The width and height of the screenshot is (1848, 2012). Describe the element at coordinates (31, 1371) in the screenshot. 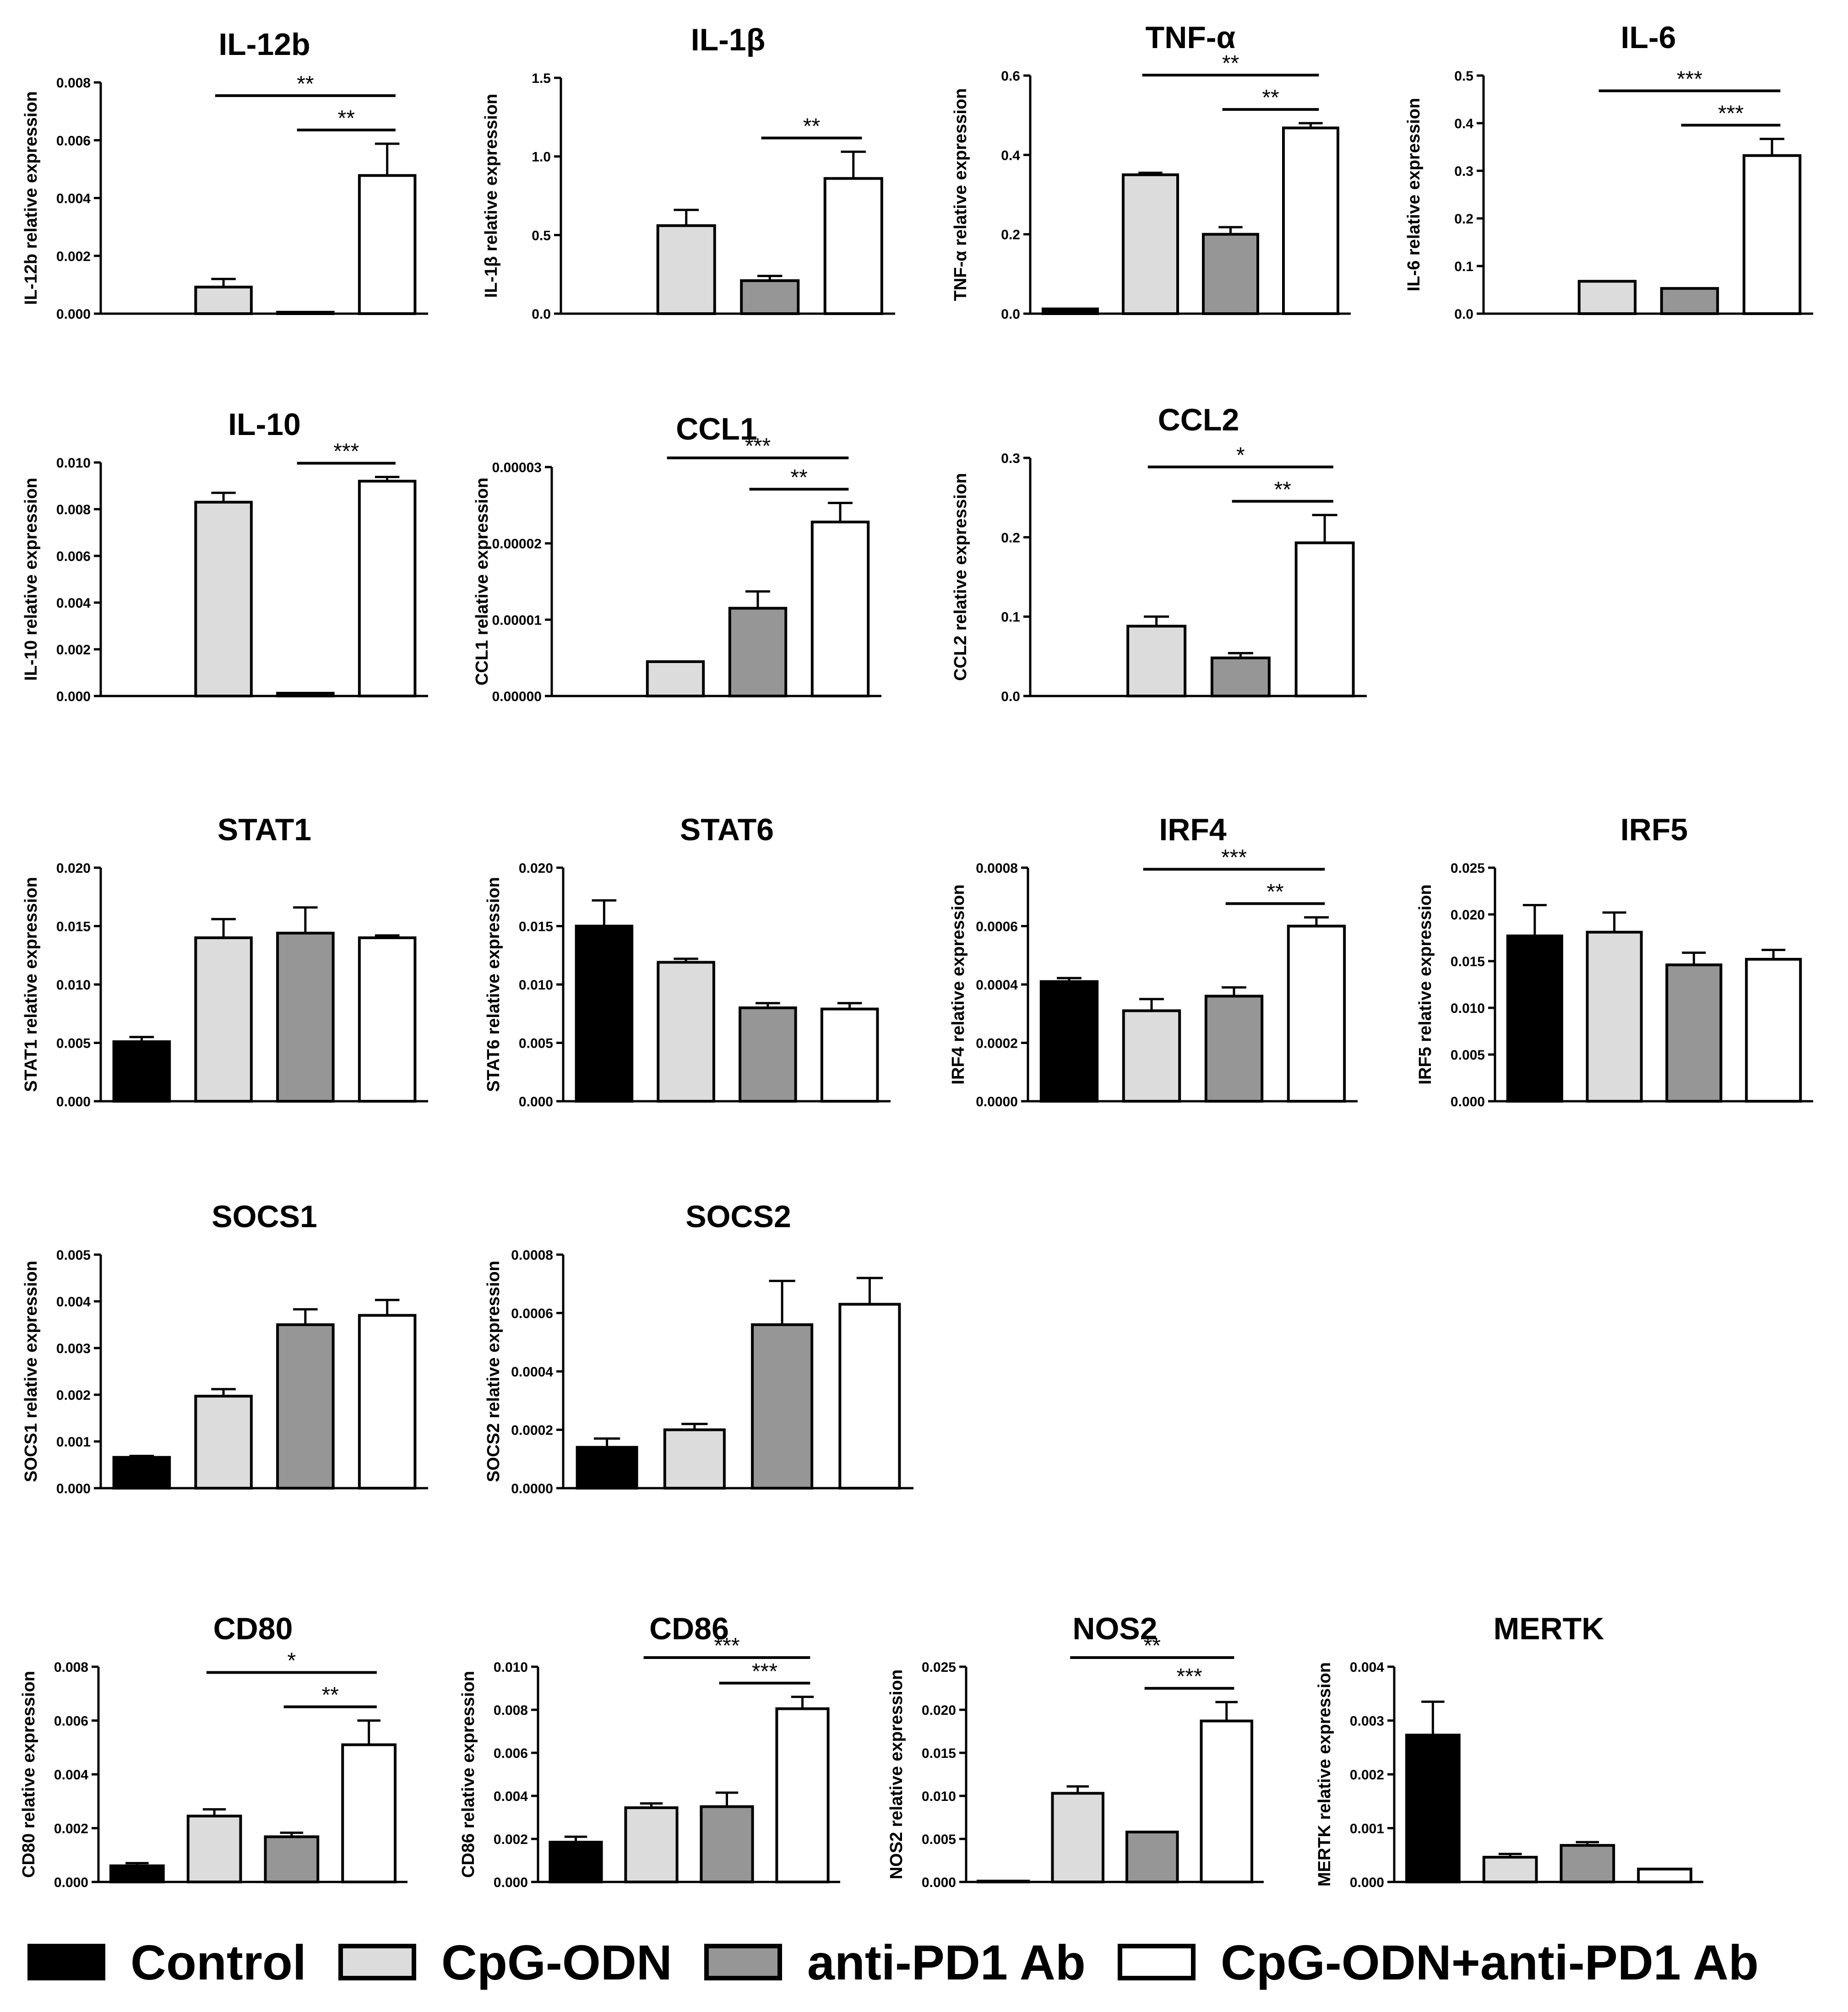

I see `y-axis-label: SOCS1 relative expression` at that location.